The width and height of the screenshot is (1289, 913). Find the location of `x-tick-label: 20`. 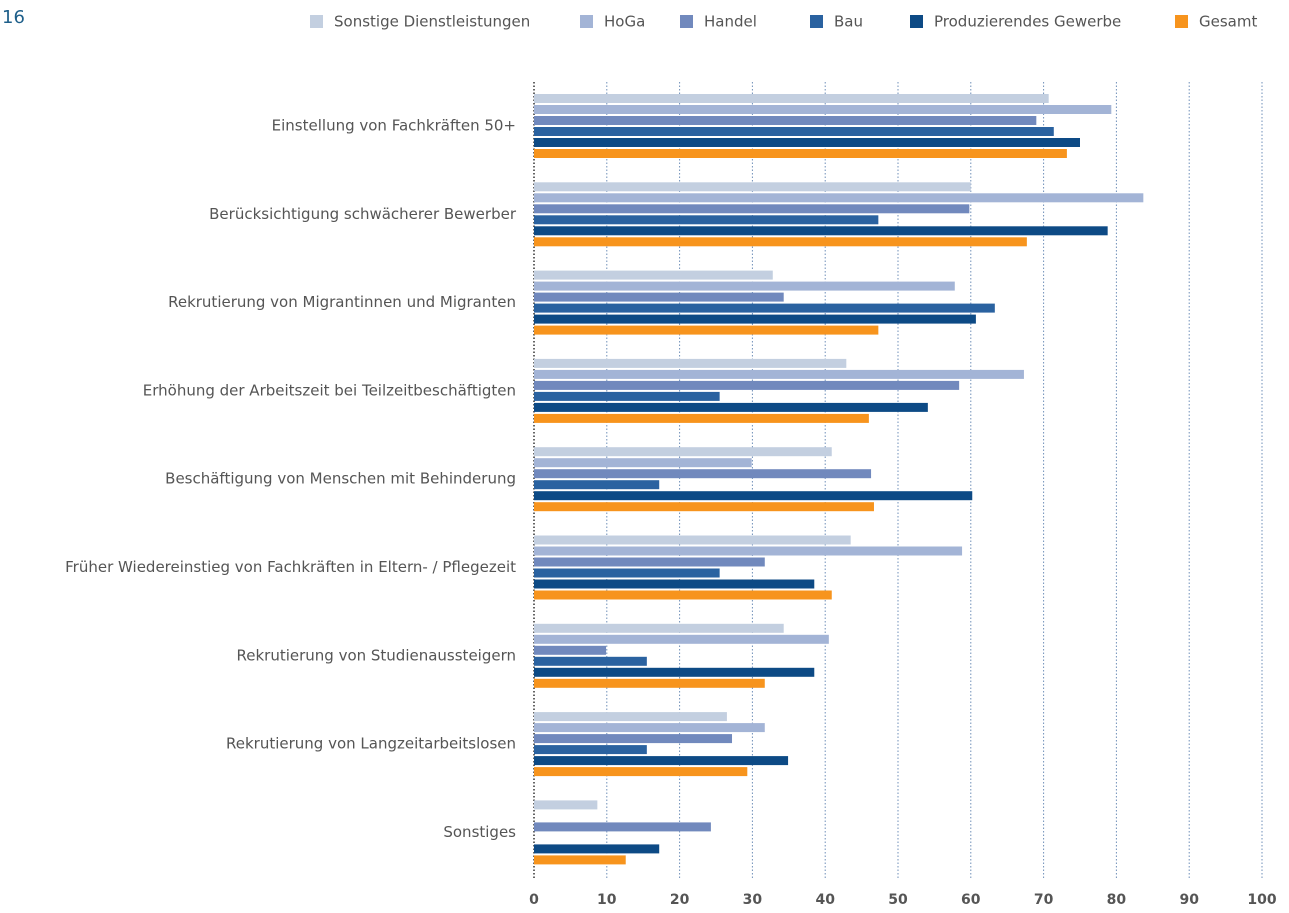

x-tick-label: 20 is located at coordinates (680, 900).